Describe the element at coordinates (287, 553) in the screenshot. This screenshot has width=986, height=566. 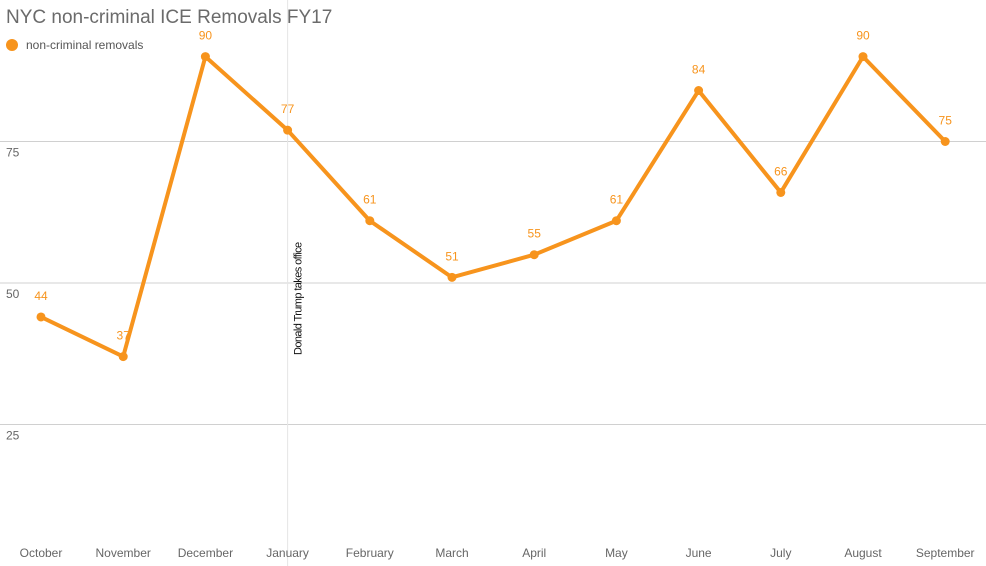
I see `x-tick-label: January` at that location.